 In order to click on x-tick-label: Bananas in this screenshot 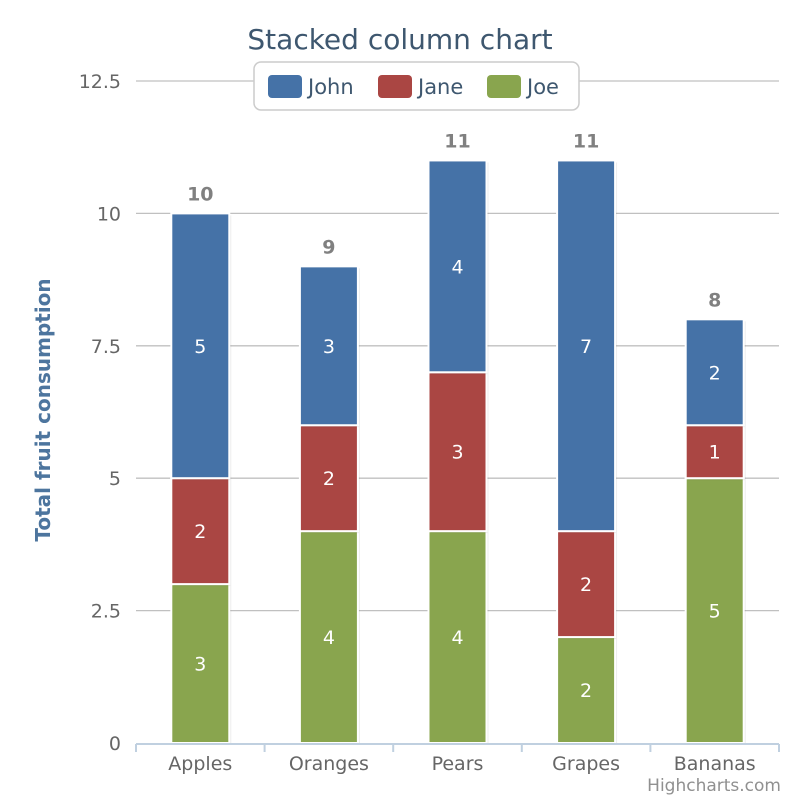, I will do `click(715, 764)`.